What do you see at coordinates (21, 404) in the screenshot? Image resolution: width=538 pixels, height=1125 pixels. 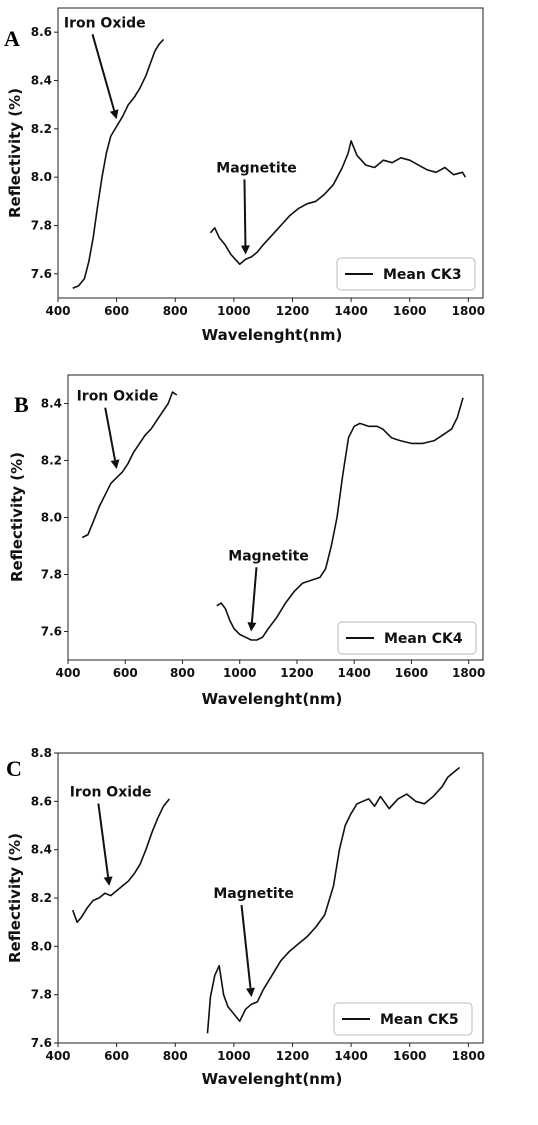 I see `panel-letter: B` at bounding box center [21, 404].